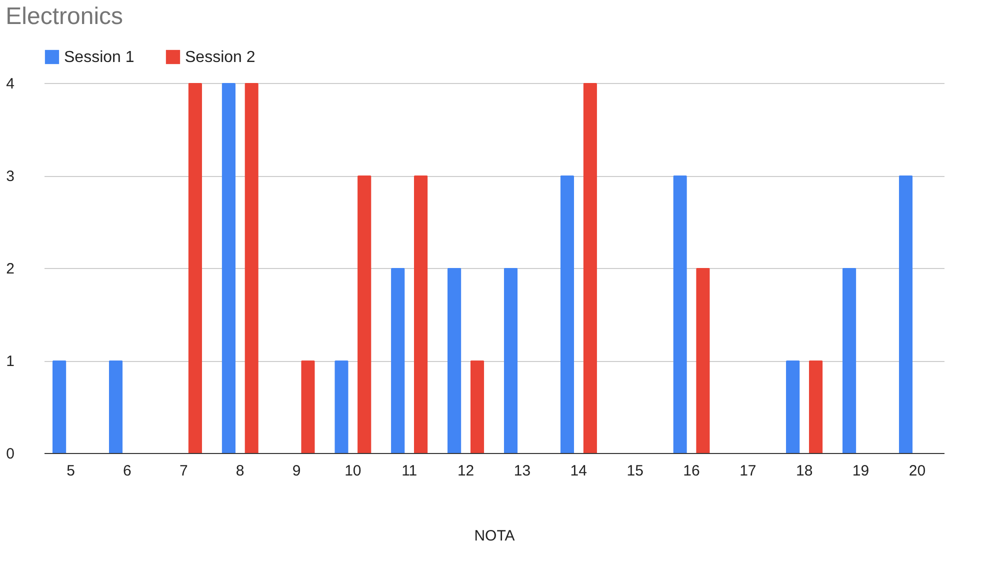  Describe the element at coordinates (10, 361) in the screenshot. I see `y-tick-label: 1` at that location.